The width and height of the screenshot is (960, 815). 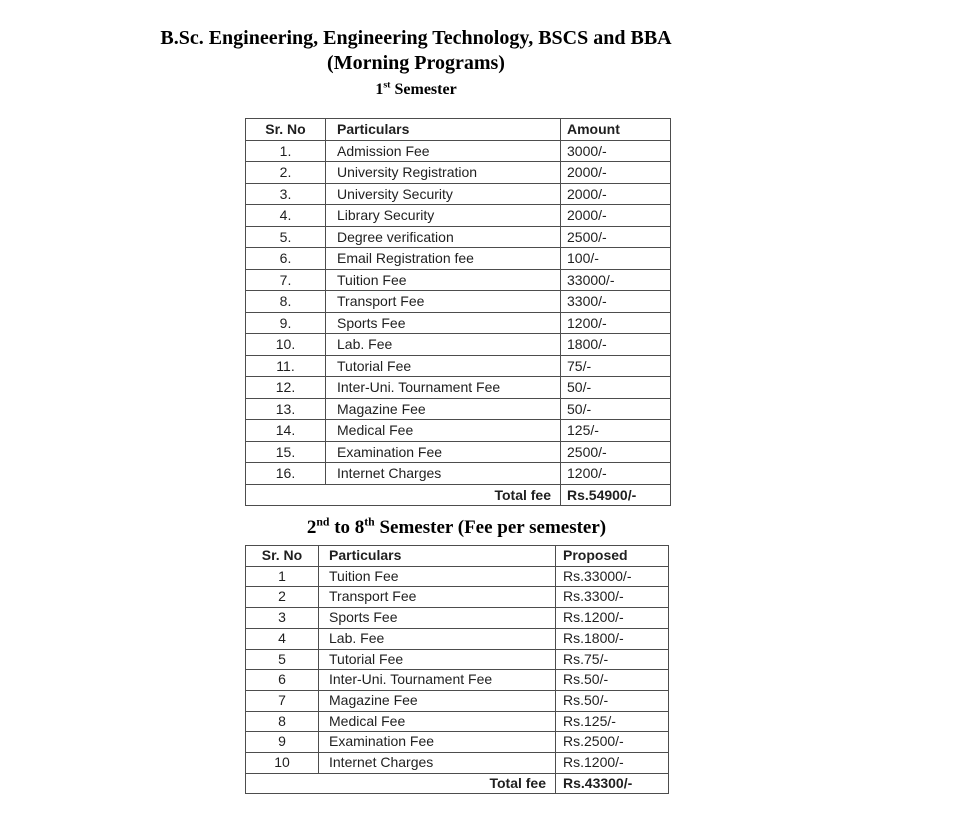 I want to click on table-row: 8 Medical Fee Rs.125/-, so click(x=457, y=721).